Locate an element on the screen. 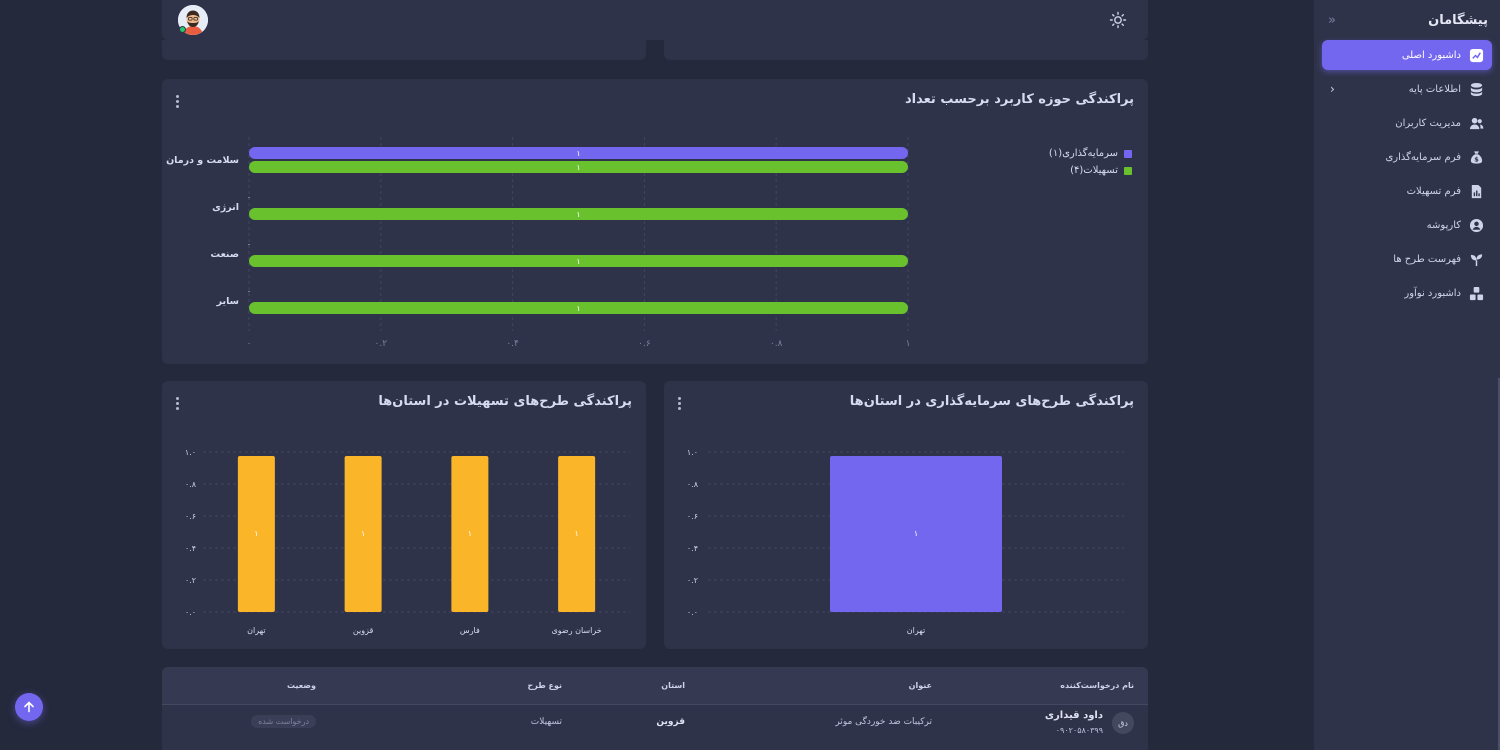 This screenshot has width=1500, height=750. category-label: خراسان رضوی is located at coordinates (577, 630).